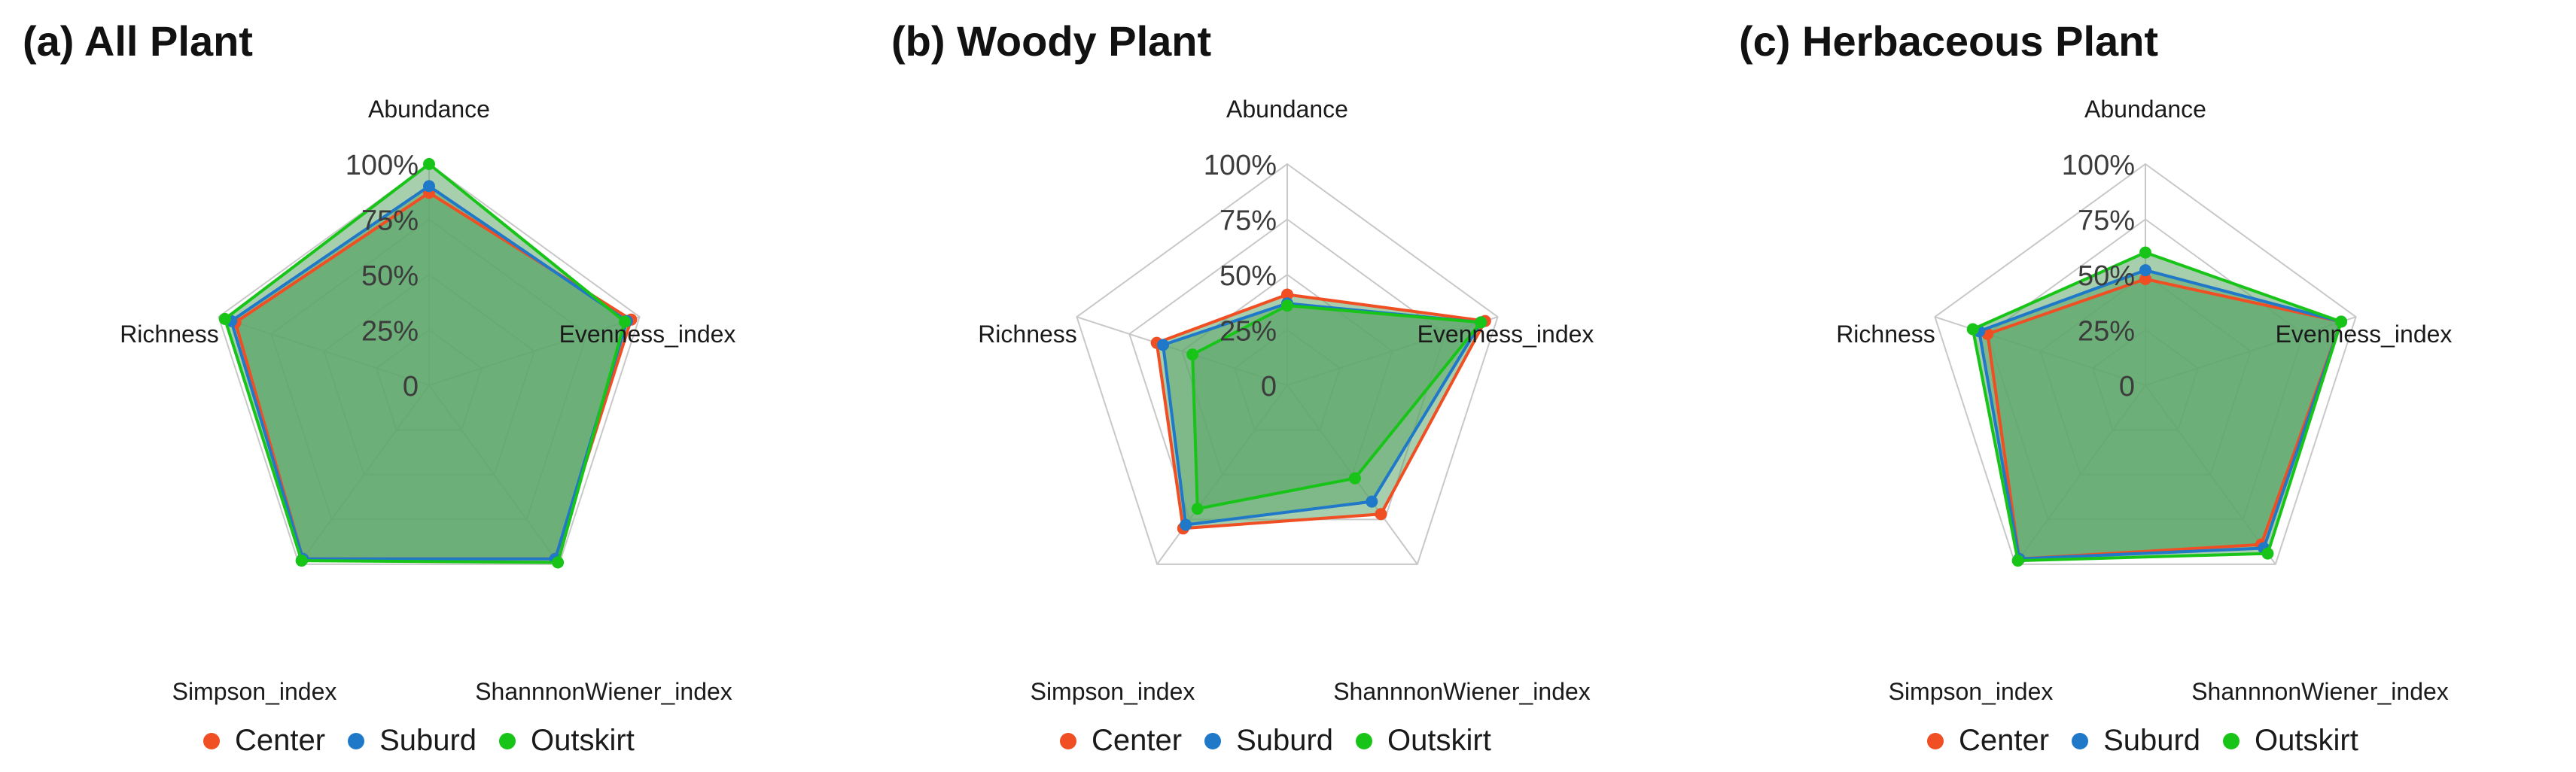  I want to click on point-suburd-simpson-index, so click(1186, 524).